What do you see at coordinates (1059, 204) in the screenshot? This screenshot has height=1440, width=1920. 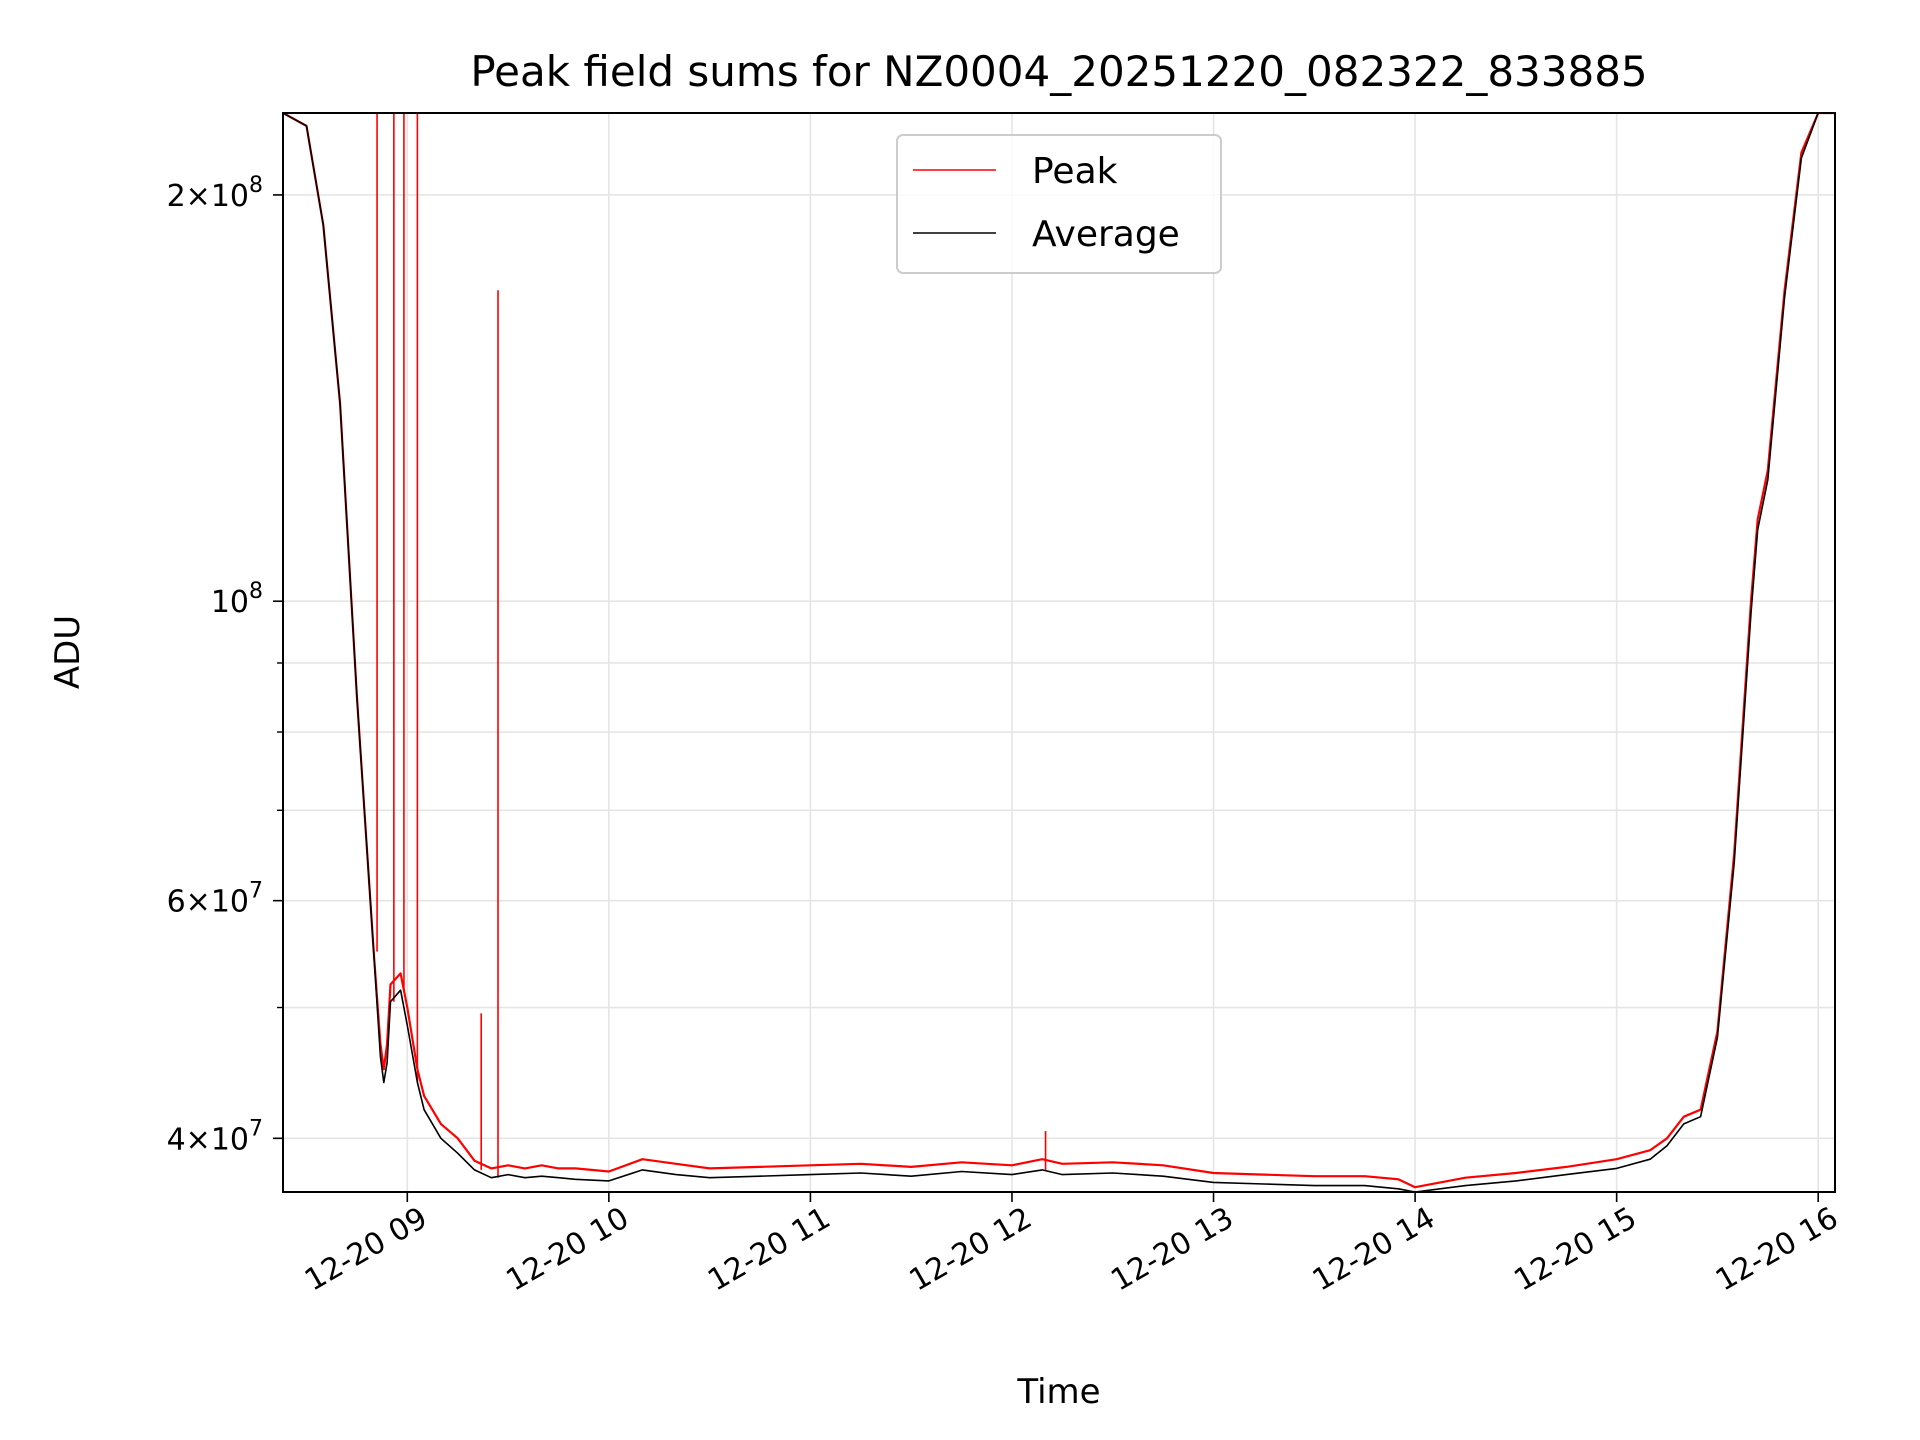 I see `legend: Peak Average` at bounding box center [1059, 204].